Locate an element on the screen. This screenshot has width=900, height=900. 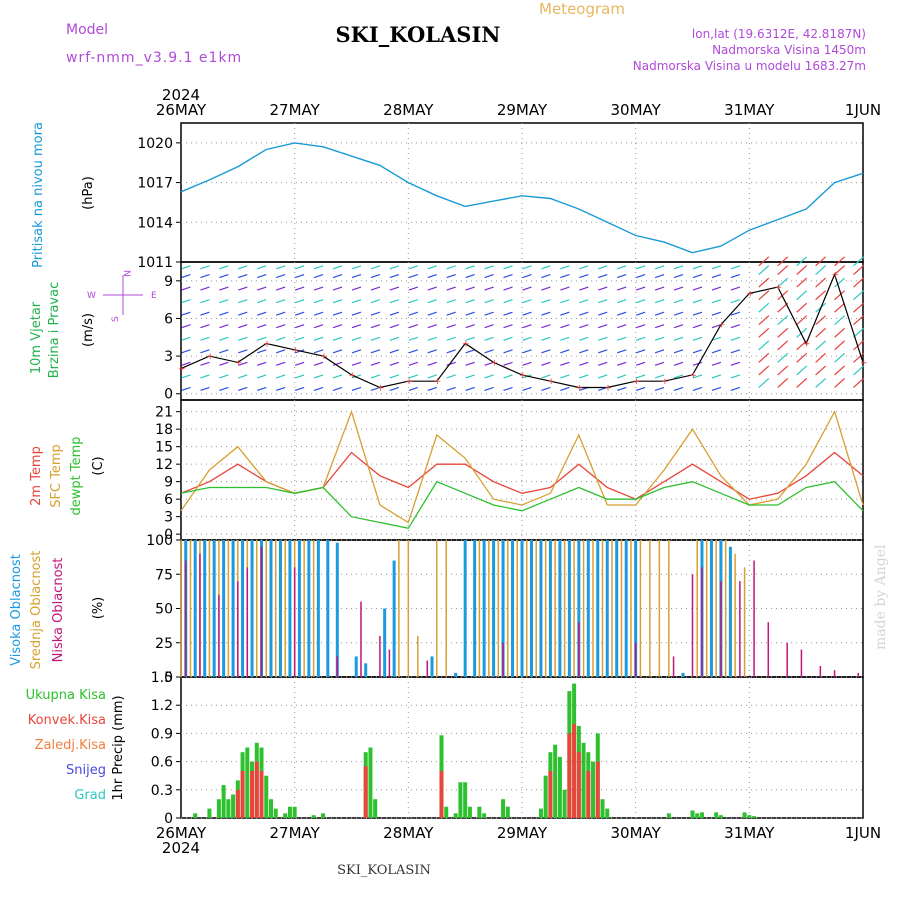
compass-icon: W E N S is located at coordinates (122, 296).